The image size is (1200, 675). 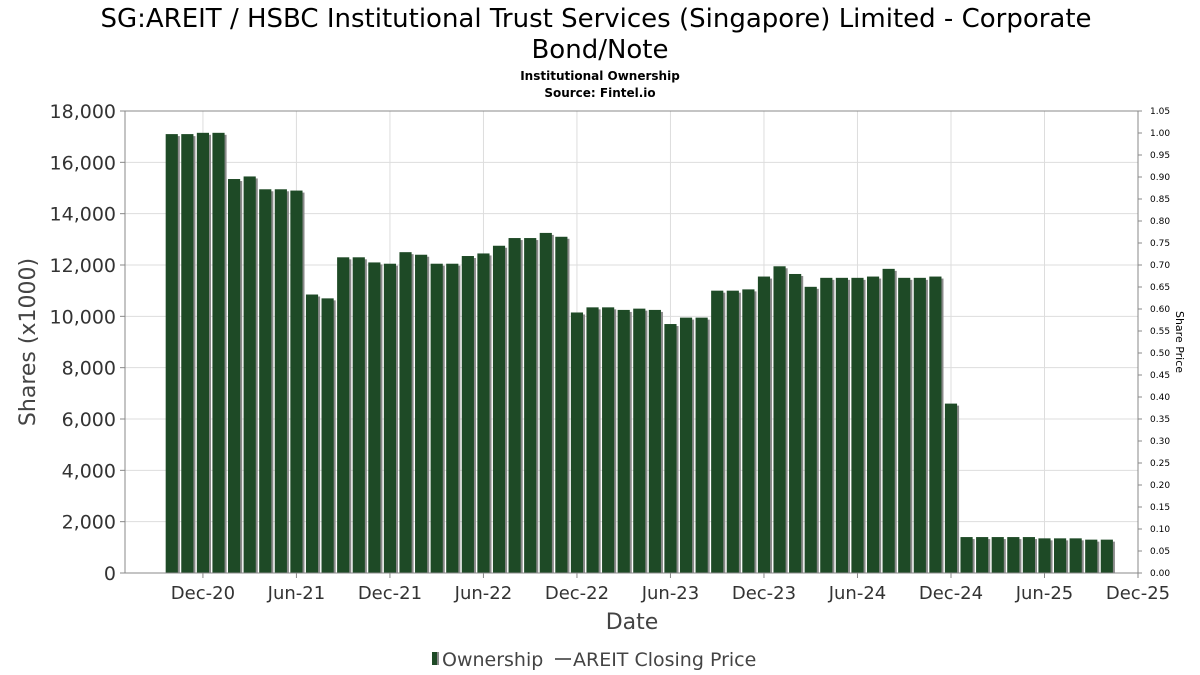 I want to click on legend-price-label: AREIT Closing Price, so click(x=664, y=660).